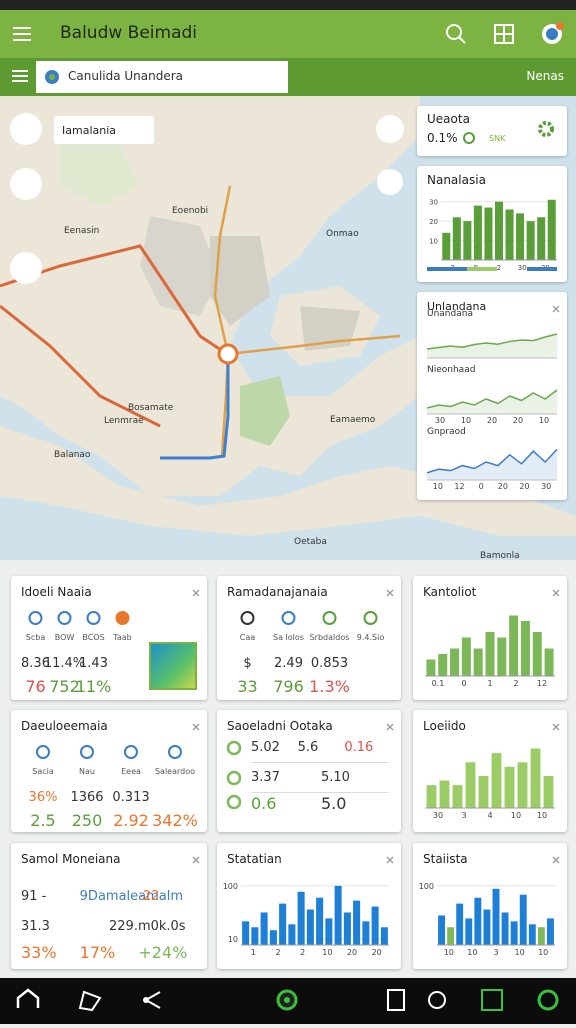 The width and height of the screenshot is (576, 1028). I want to click on grid-icon, so click(504, 34).